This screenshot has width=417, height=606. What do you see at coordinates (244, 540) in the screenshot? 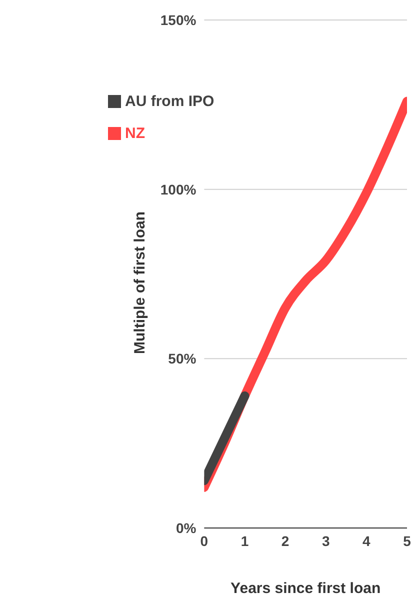
I see `x-tick-label: 1` at bounding box center [244, 540].